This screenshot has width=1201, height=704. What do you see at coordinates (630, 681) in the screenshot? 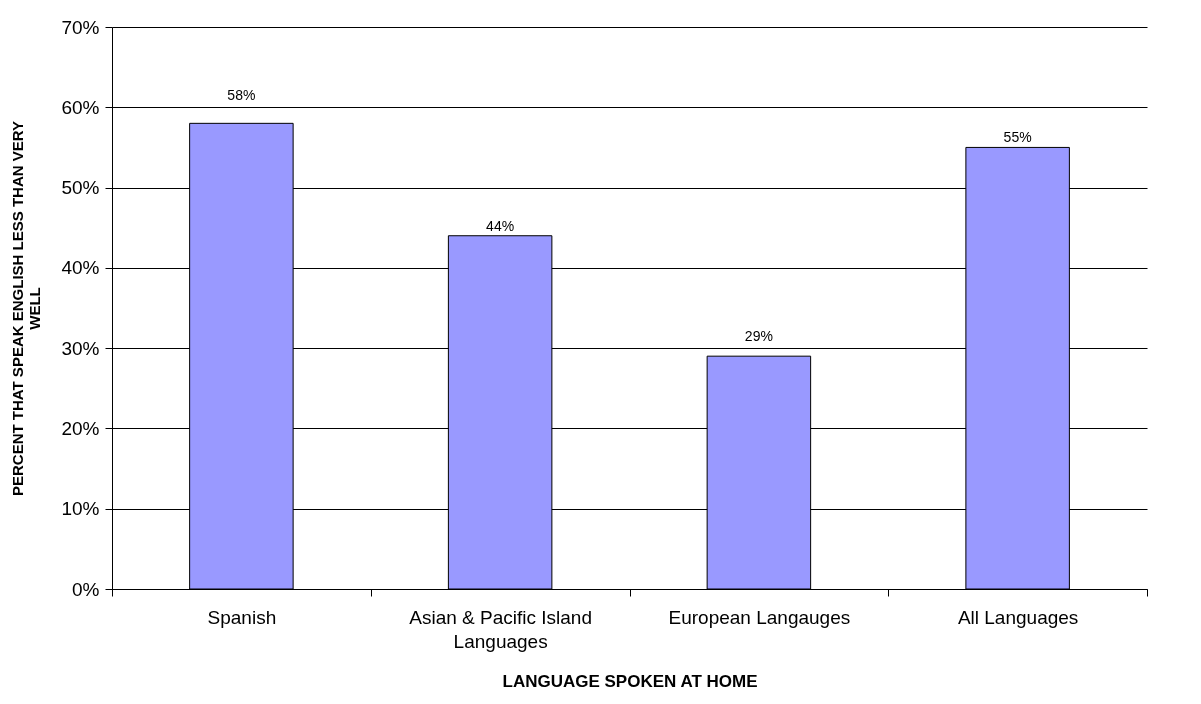
I see `x-axis-title: LANGUAGE SPOKEN AT HOME` at bounding box center [630, 681].